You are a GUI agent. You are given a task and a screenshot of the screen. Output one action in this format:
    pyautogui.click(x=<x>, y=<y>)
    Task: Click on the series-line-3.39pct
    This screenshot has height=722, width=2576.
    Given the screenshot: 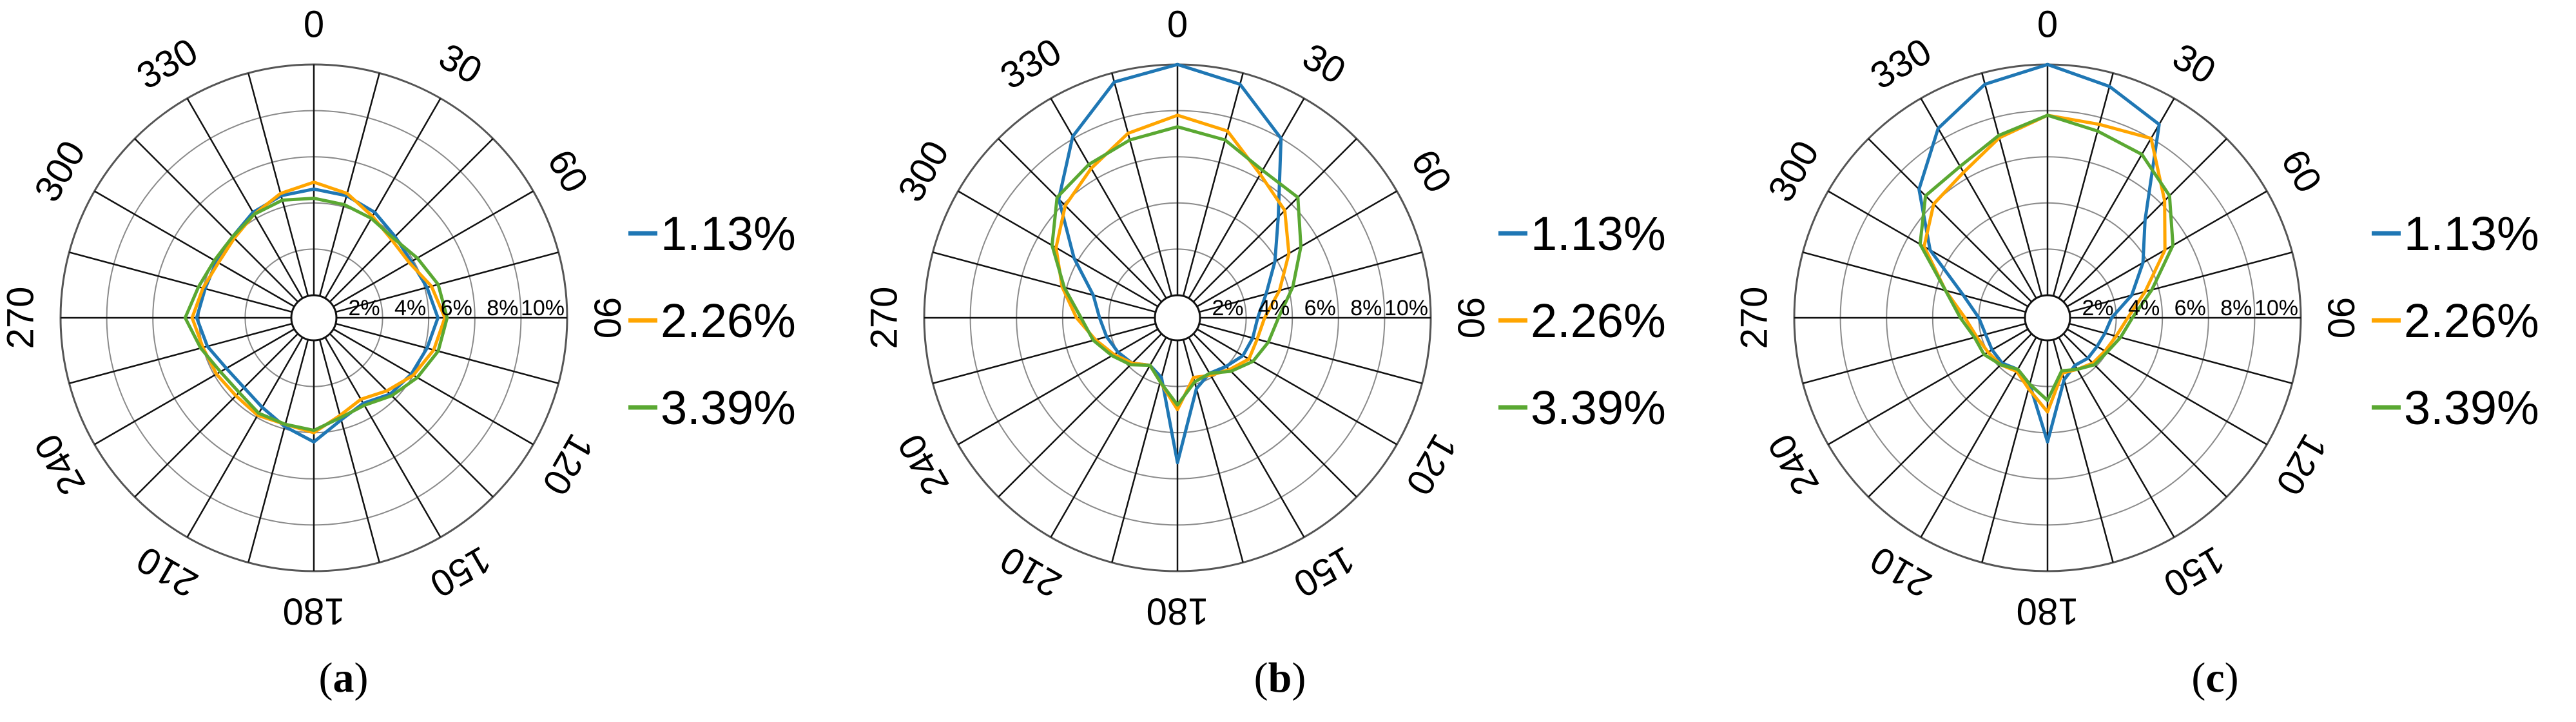 What is the action you would take?
    pyautogui.click(x=1176, y=266)
    